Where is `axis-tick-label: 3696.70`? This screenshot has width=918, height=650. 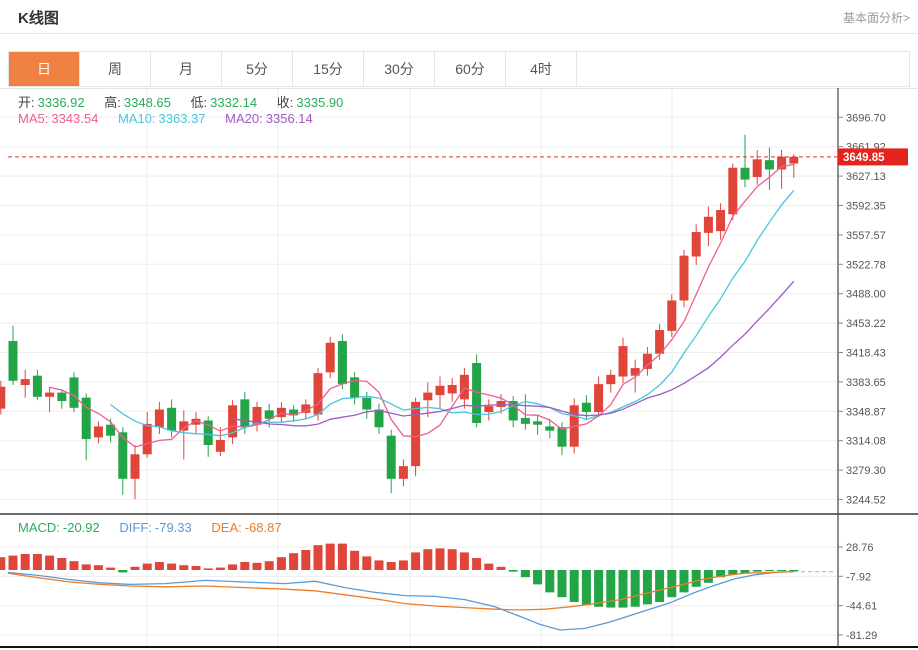 axis-tick-label: 3696.70 is located at coordinates (866, 118).